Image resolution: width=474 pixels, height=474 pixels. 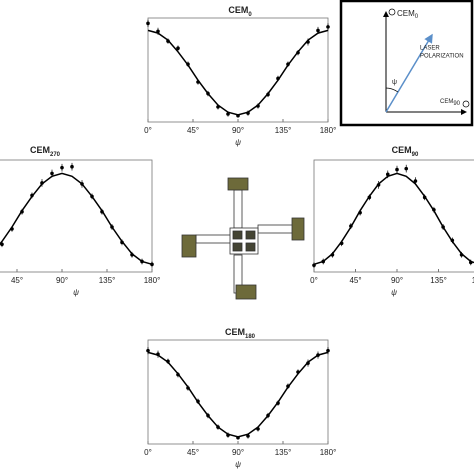 I want to click on inset-frame, so click(x=406, y=63).